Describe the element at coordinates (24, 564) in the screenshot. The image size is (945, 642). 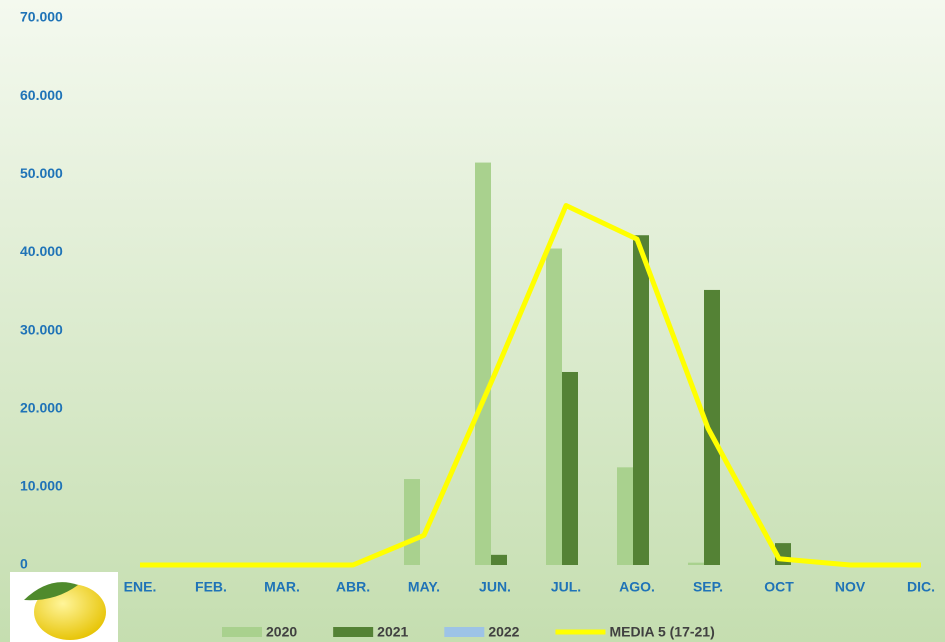
I see `y-tick-label: 0` at that location.